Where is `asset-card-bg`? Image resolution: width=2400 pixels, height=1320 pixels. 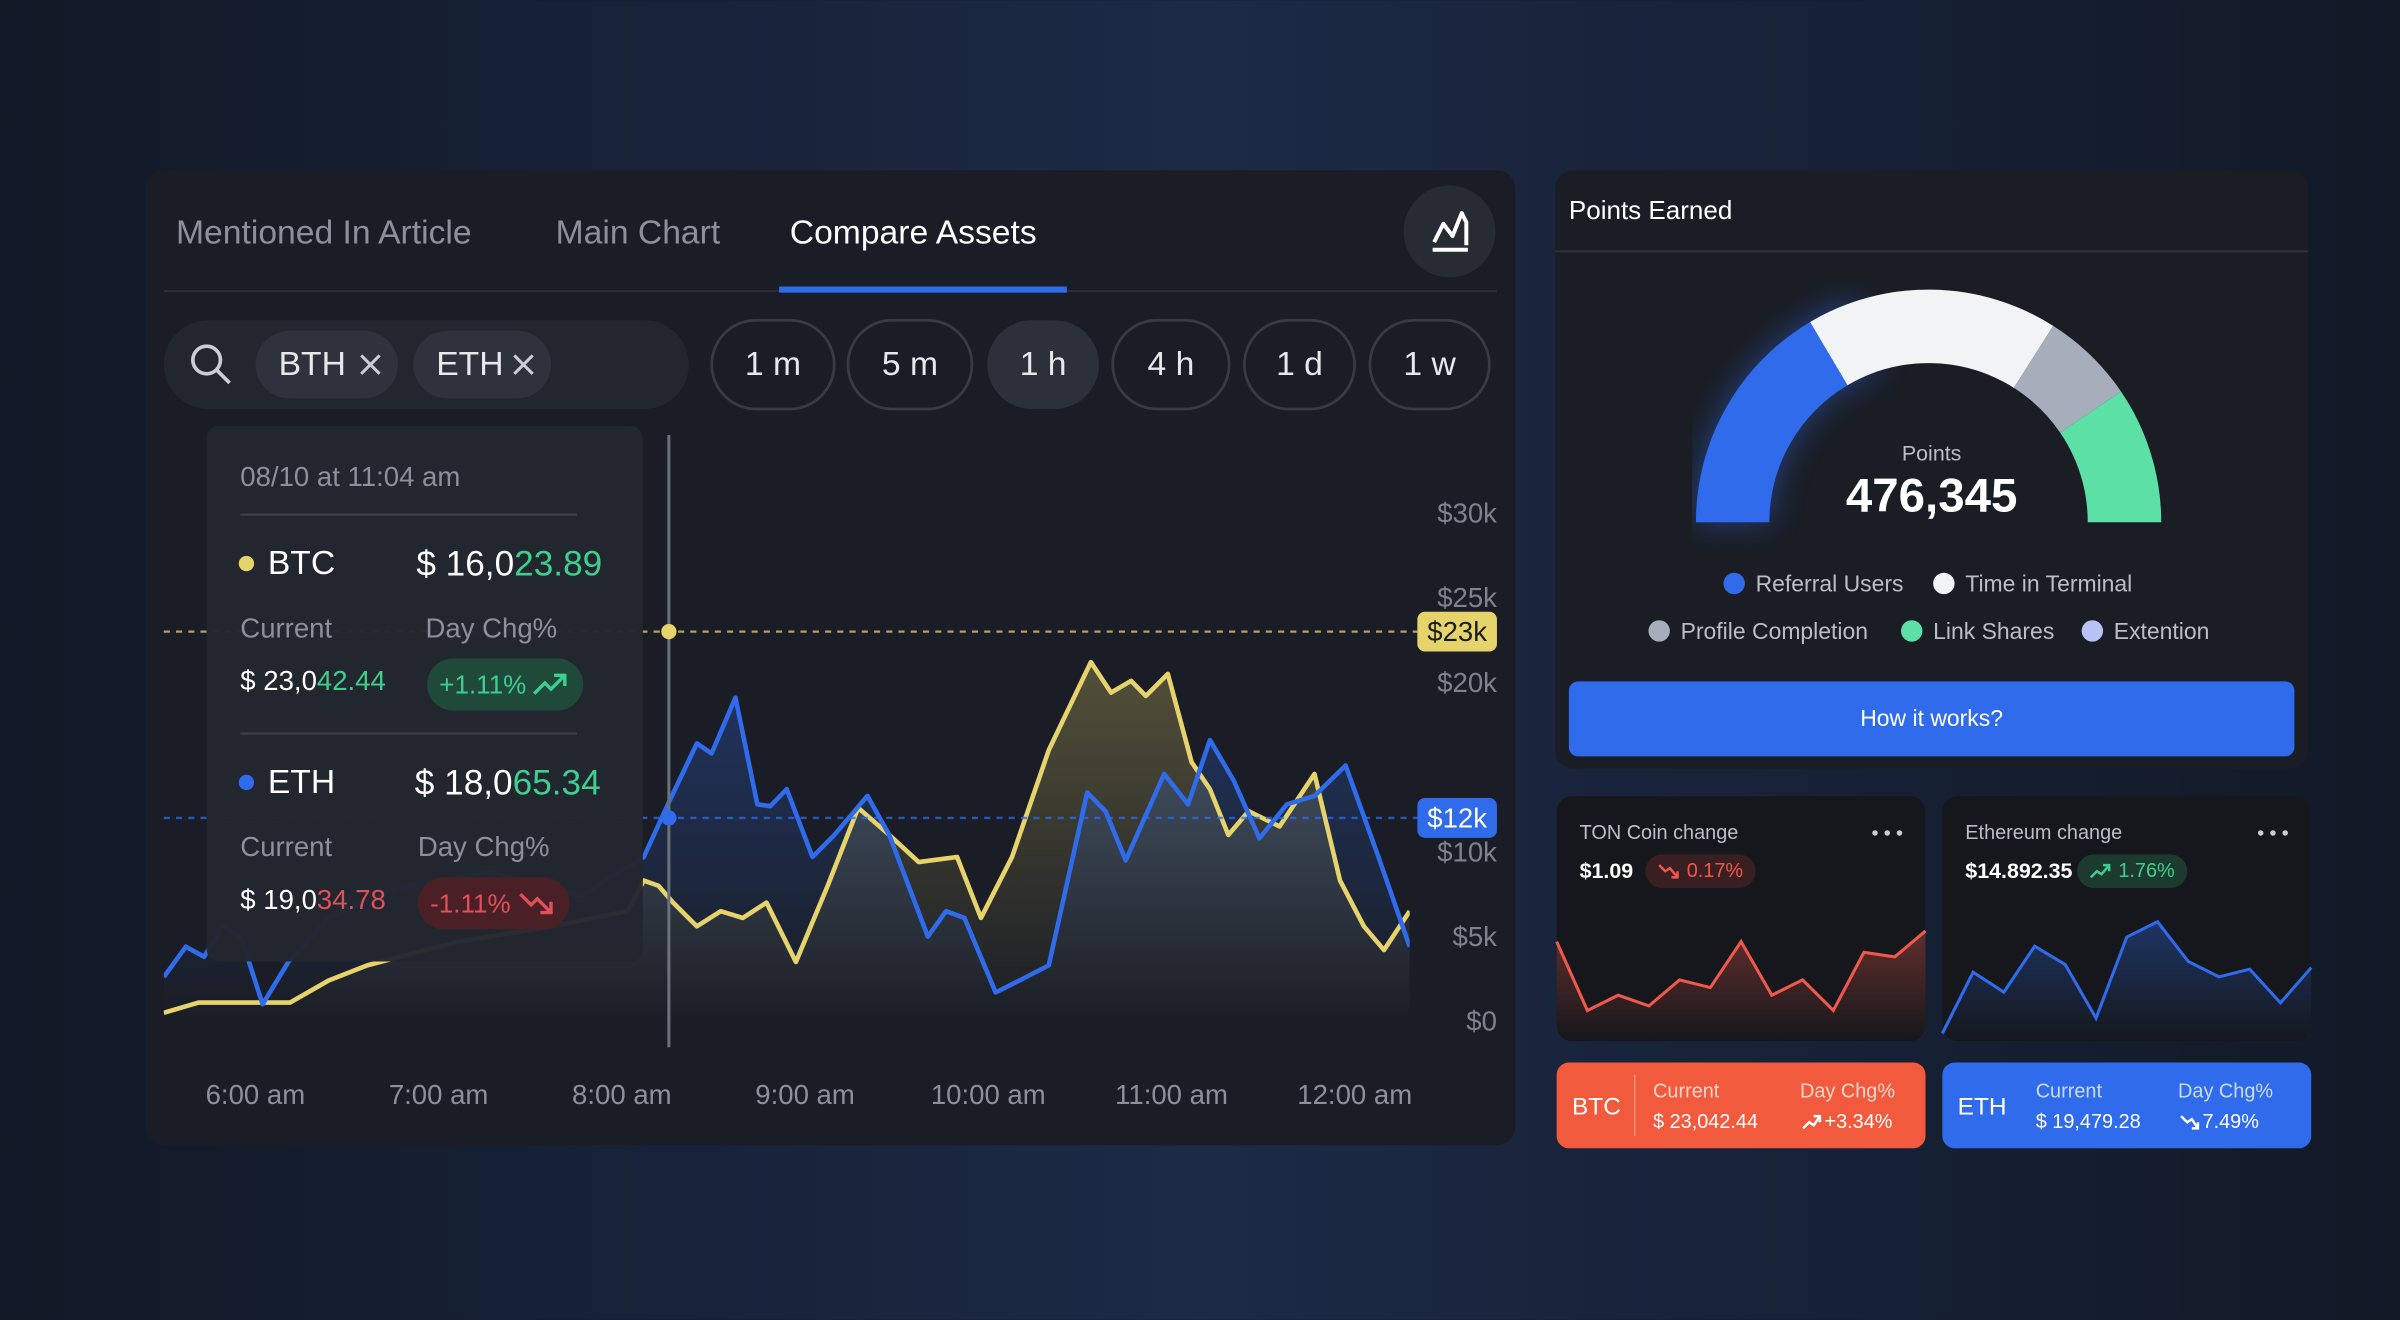
asset-card-bg is located at coordinates (2127, 1105).